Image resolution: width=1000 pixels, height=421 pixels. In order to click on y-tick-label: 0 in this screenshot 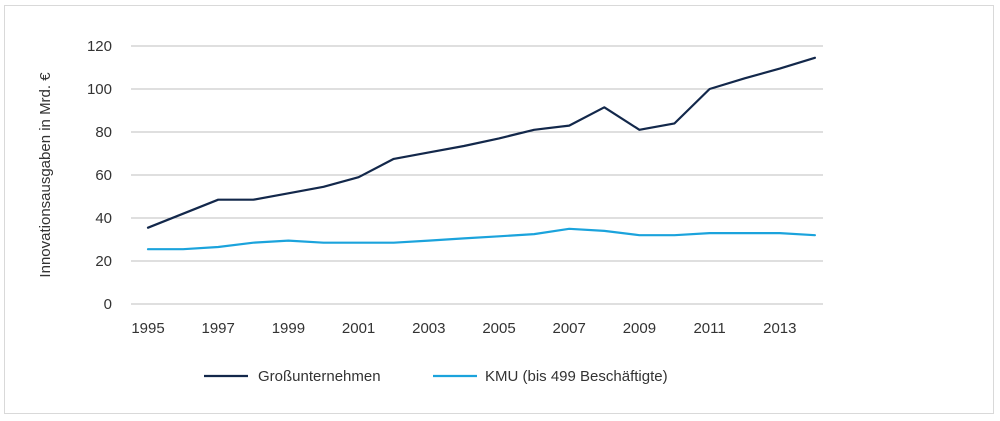, I will do `click(108, 304)`.